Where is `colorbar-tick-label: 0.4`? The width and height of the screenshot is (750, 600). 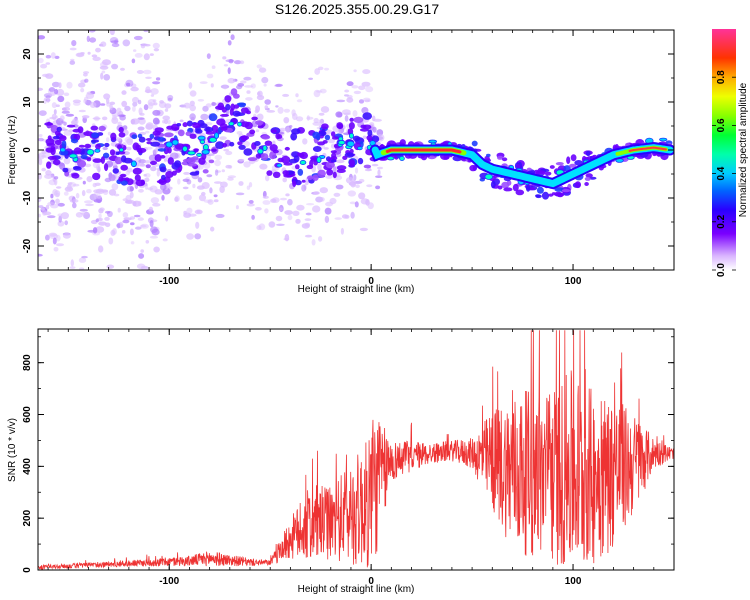 colorbar-tick-label: 0.4 is located at coordinates (721, 173).